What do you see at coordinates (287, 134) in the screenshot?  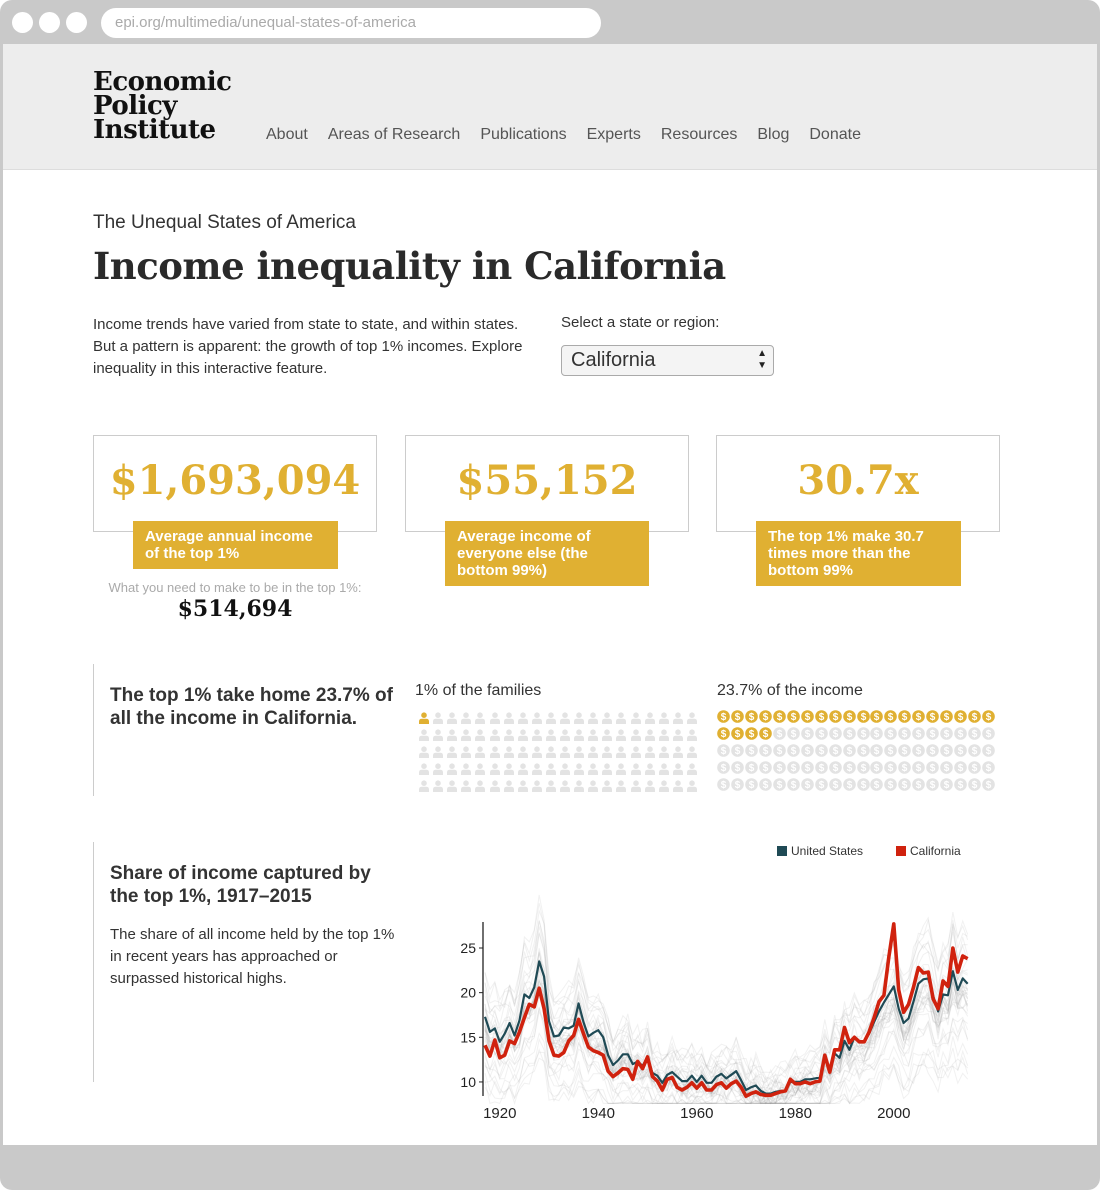 I see `nav-about: About` at bounding box center [287, 134].